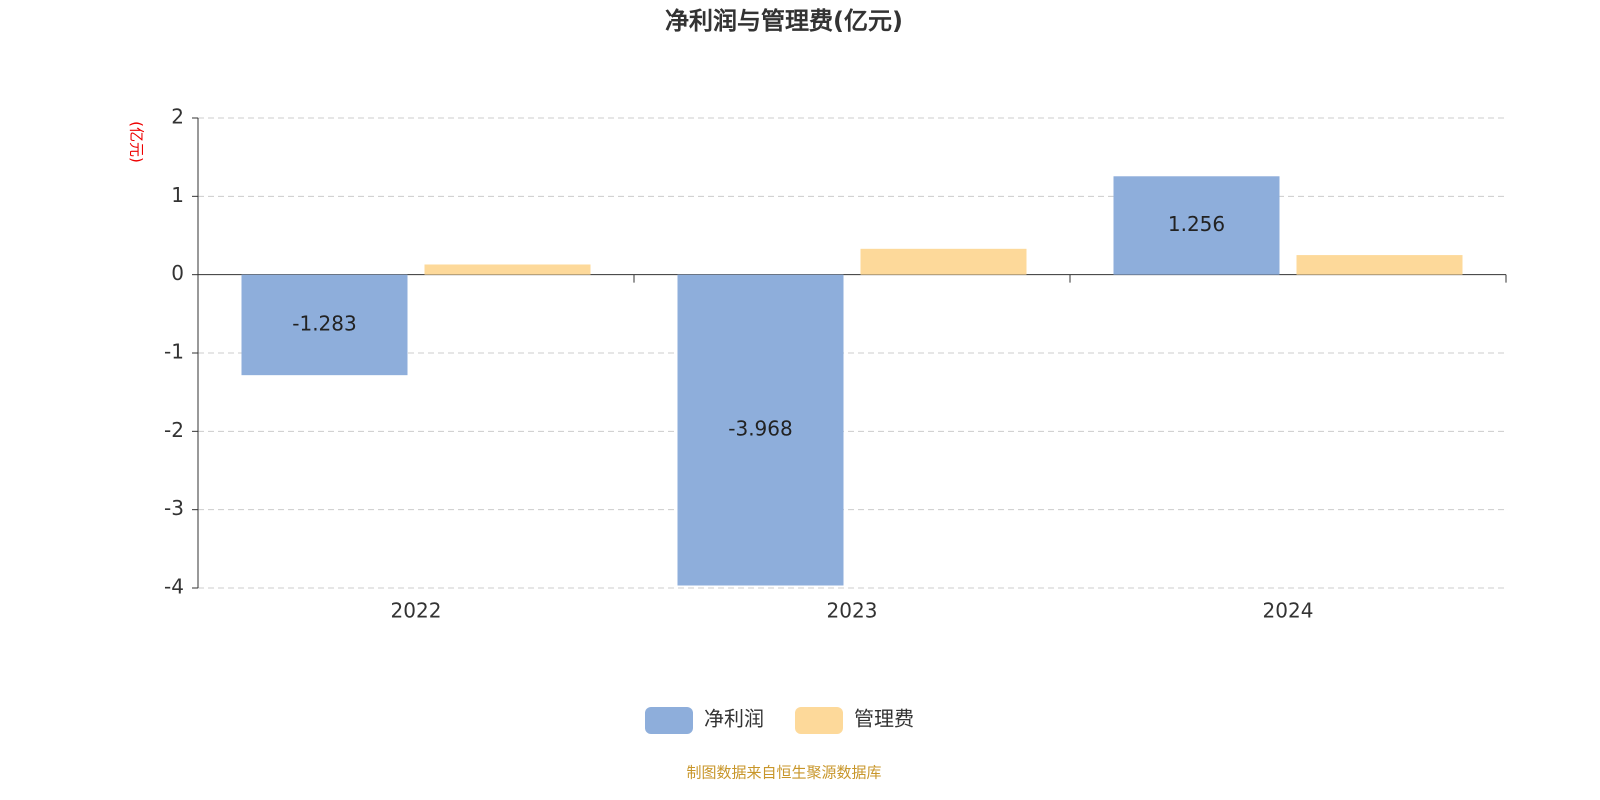 This screenshot has height=800, width=1600. What do you see at coordinates (177, 117) in the screenshot?
I see `y-tick-label: 2` at bounding box center [177, 117].